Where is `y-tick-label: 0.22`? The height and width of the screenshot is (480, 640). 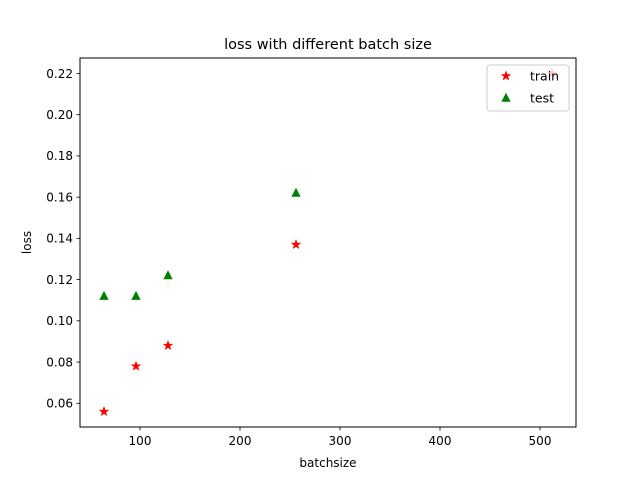
y-tick-label: 0.22 is located at coordinates (59, 74).